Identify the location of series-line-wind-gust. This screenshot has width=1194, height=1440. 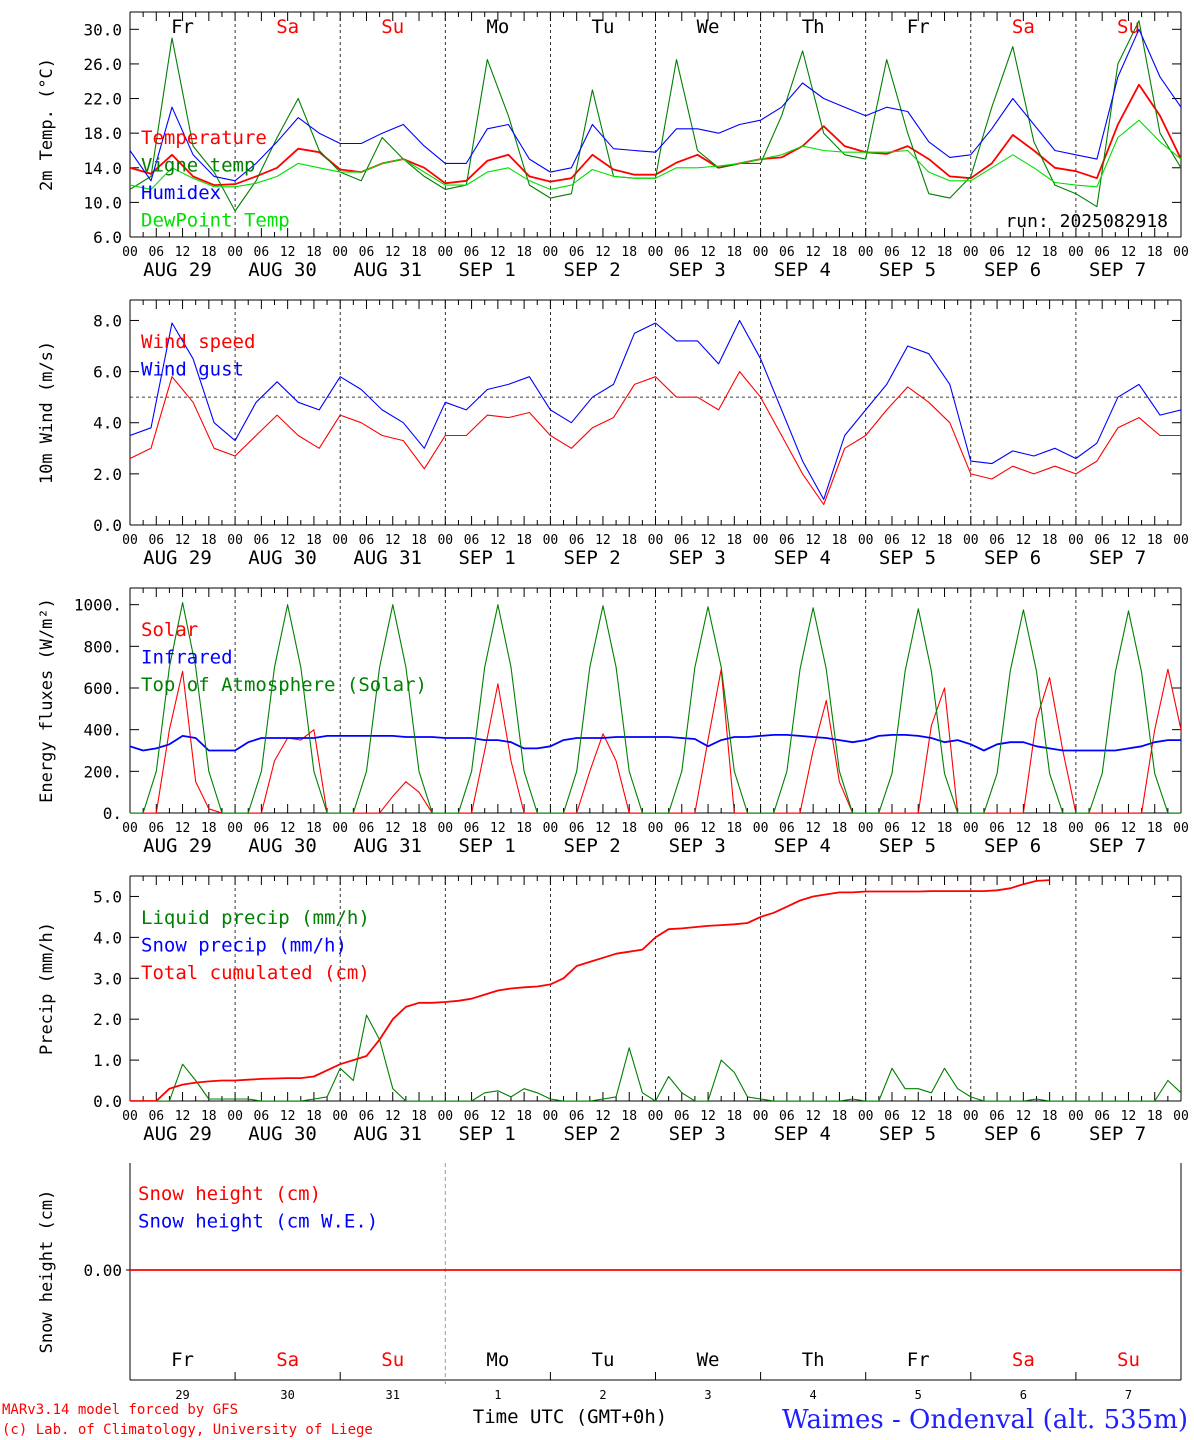
(655, 409).